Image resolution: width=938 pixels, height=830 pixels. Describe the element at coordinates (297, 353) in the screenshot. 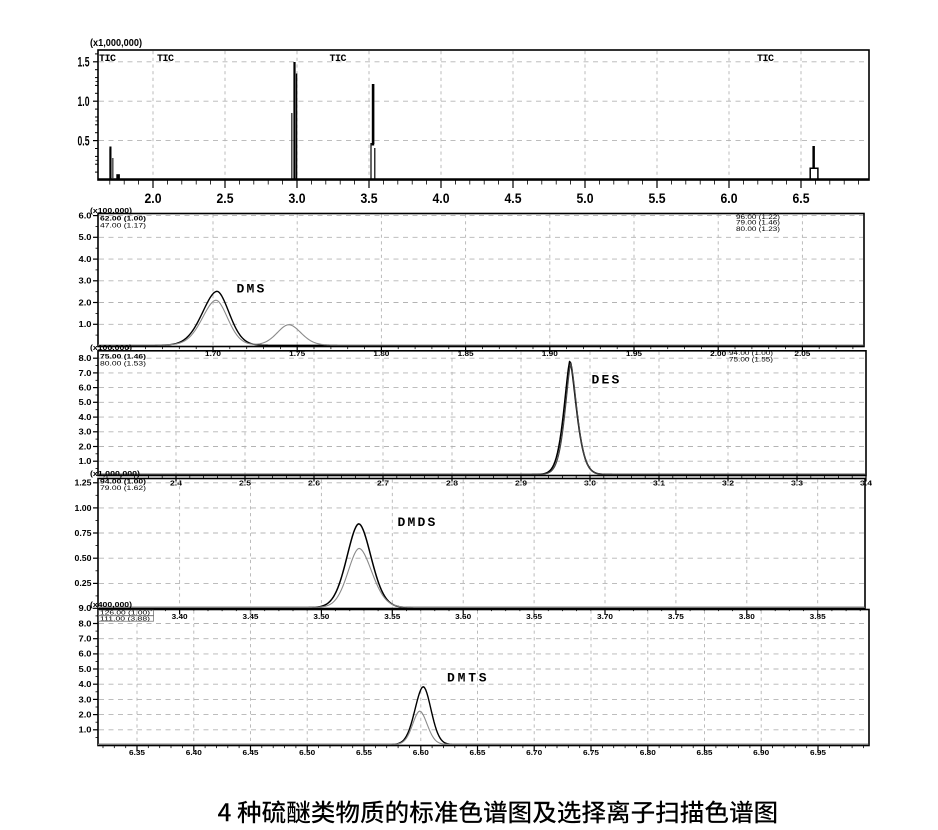

I see `svg-text: 1.75` at that location.